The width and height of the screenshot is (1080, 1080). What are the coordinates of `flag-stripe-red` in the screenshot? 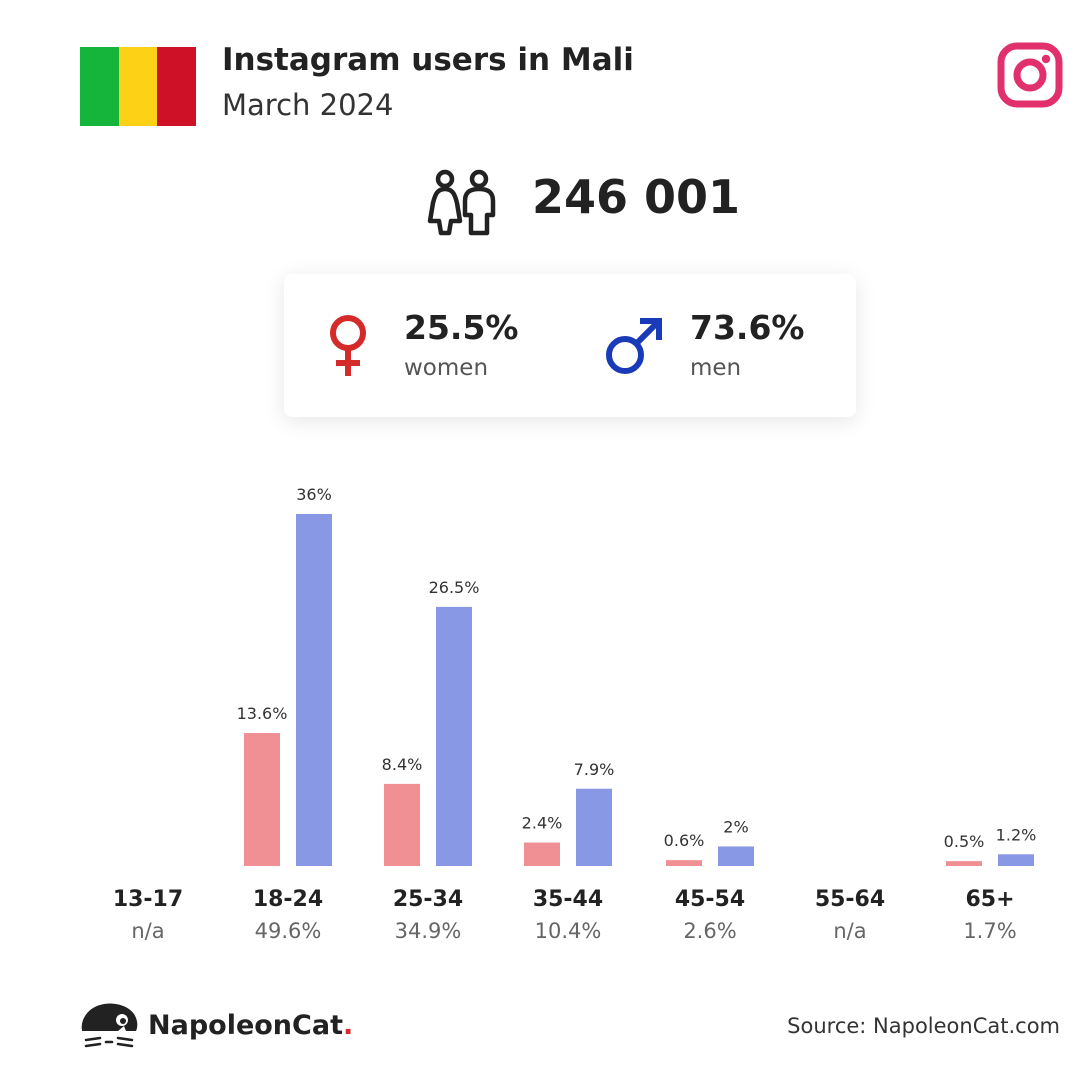 It's located at (177, 86).